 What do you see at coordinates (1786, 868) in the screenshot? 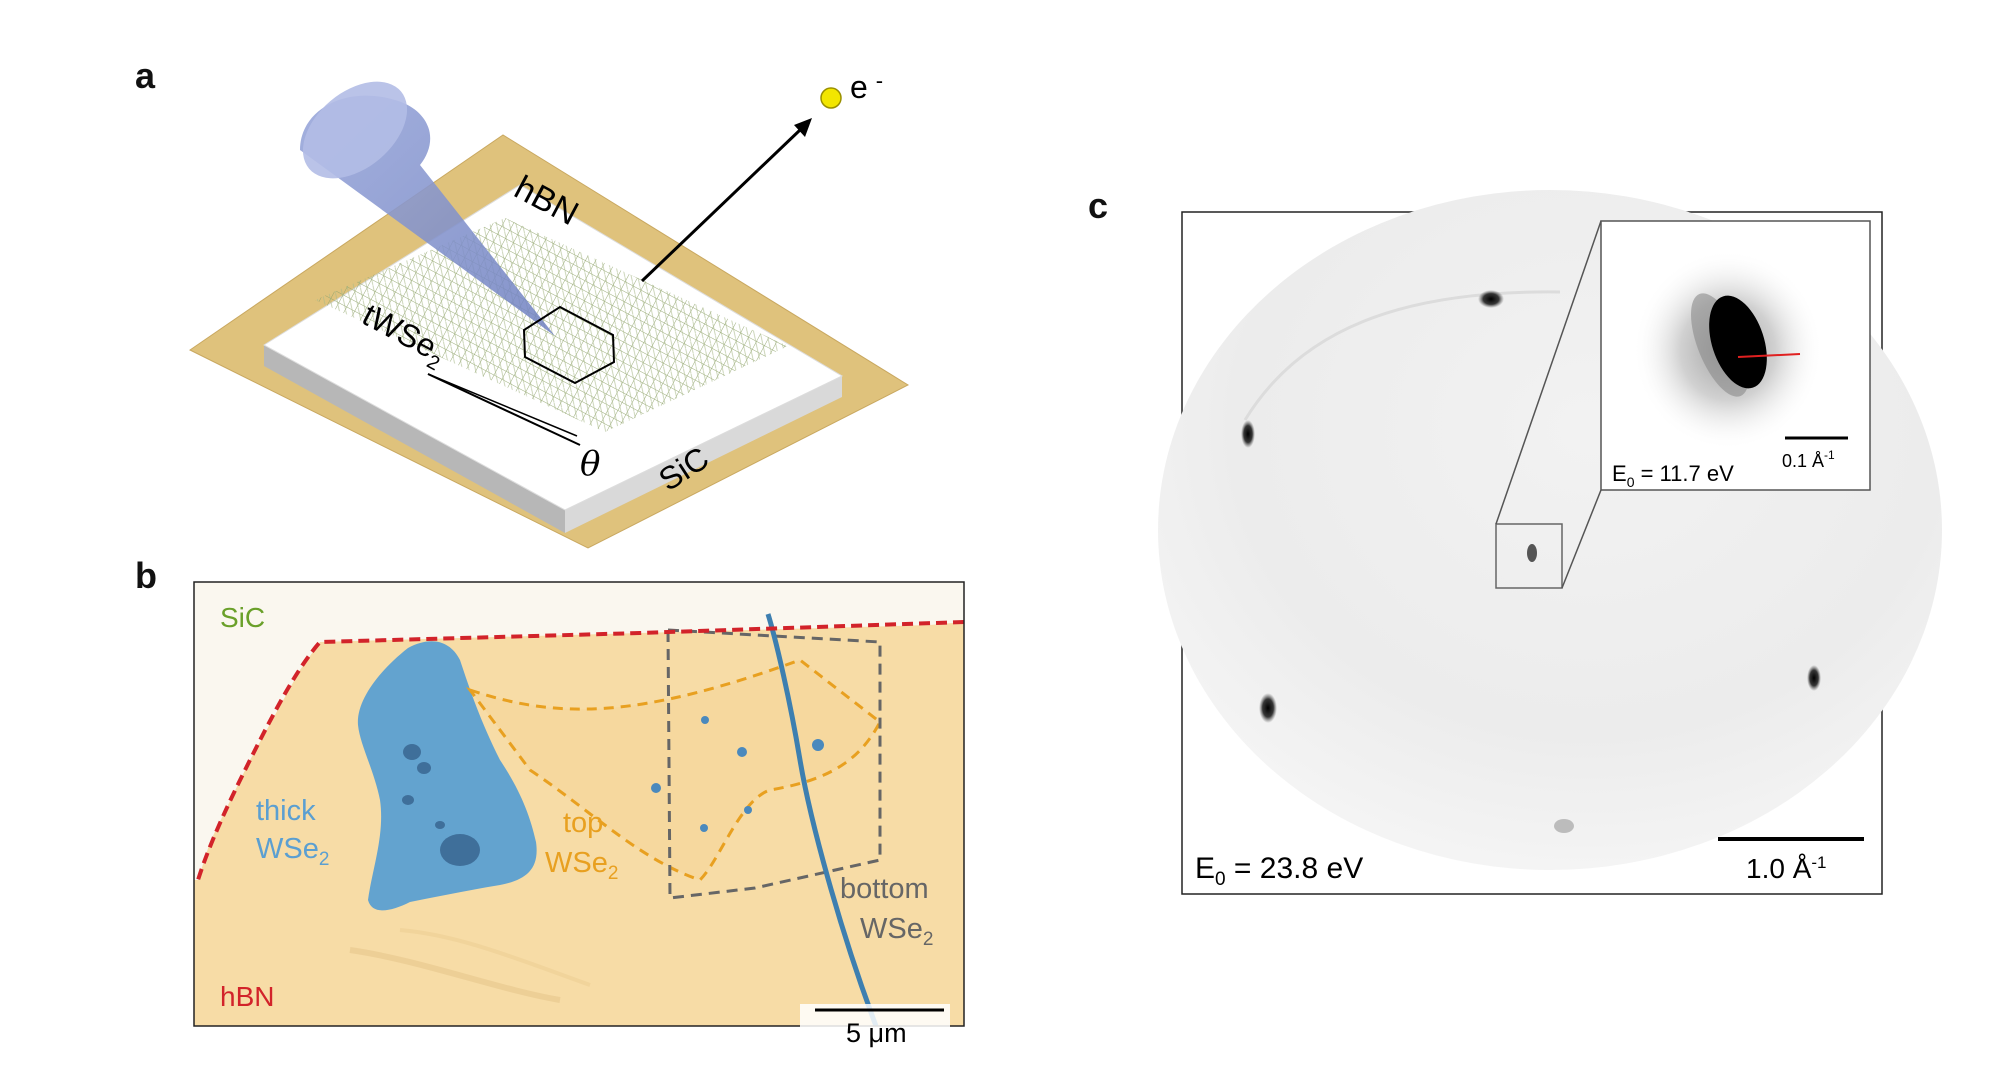
I see `scale-label-c: 1.0 Å-1` at bounding box center [1786, 868].